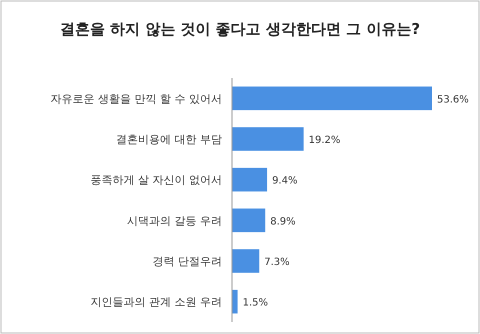  I want to click on y-tick-label: 결혼비용에 대한 부담, so click(169, 139).